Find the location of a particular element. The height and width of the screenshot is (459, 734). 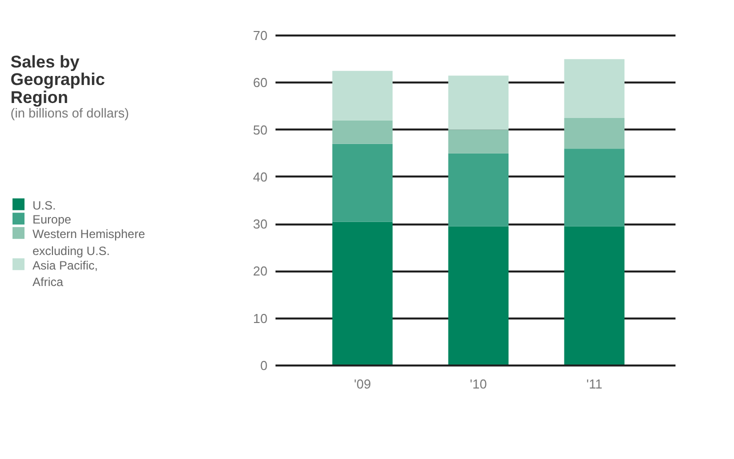

text: (in billions of dollars) is located at coordinates (69, 113).